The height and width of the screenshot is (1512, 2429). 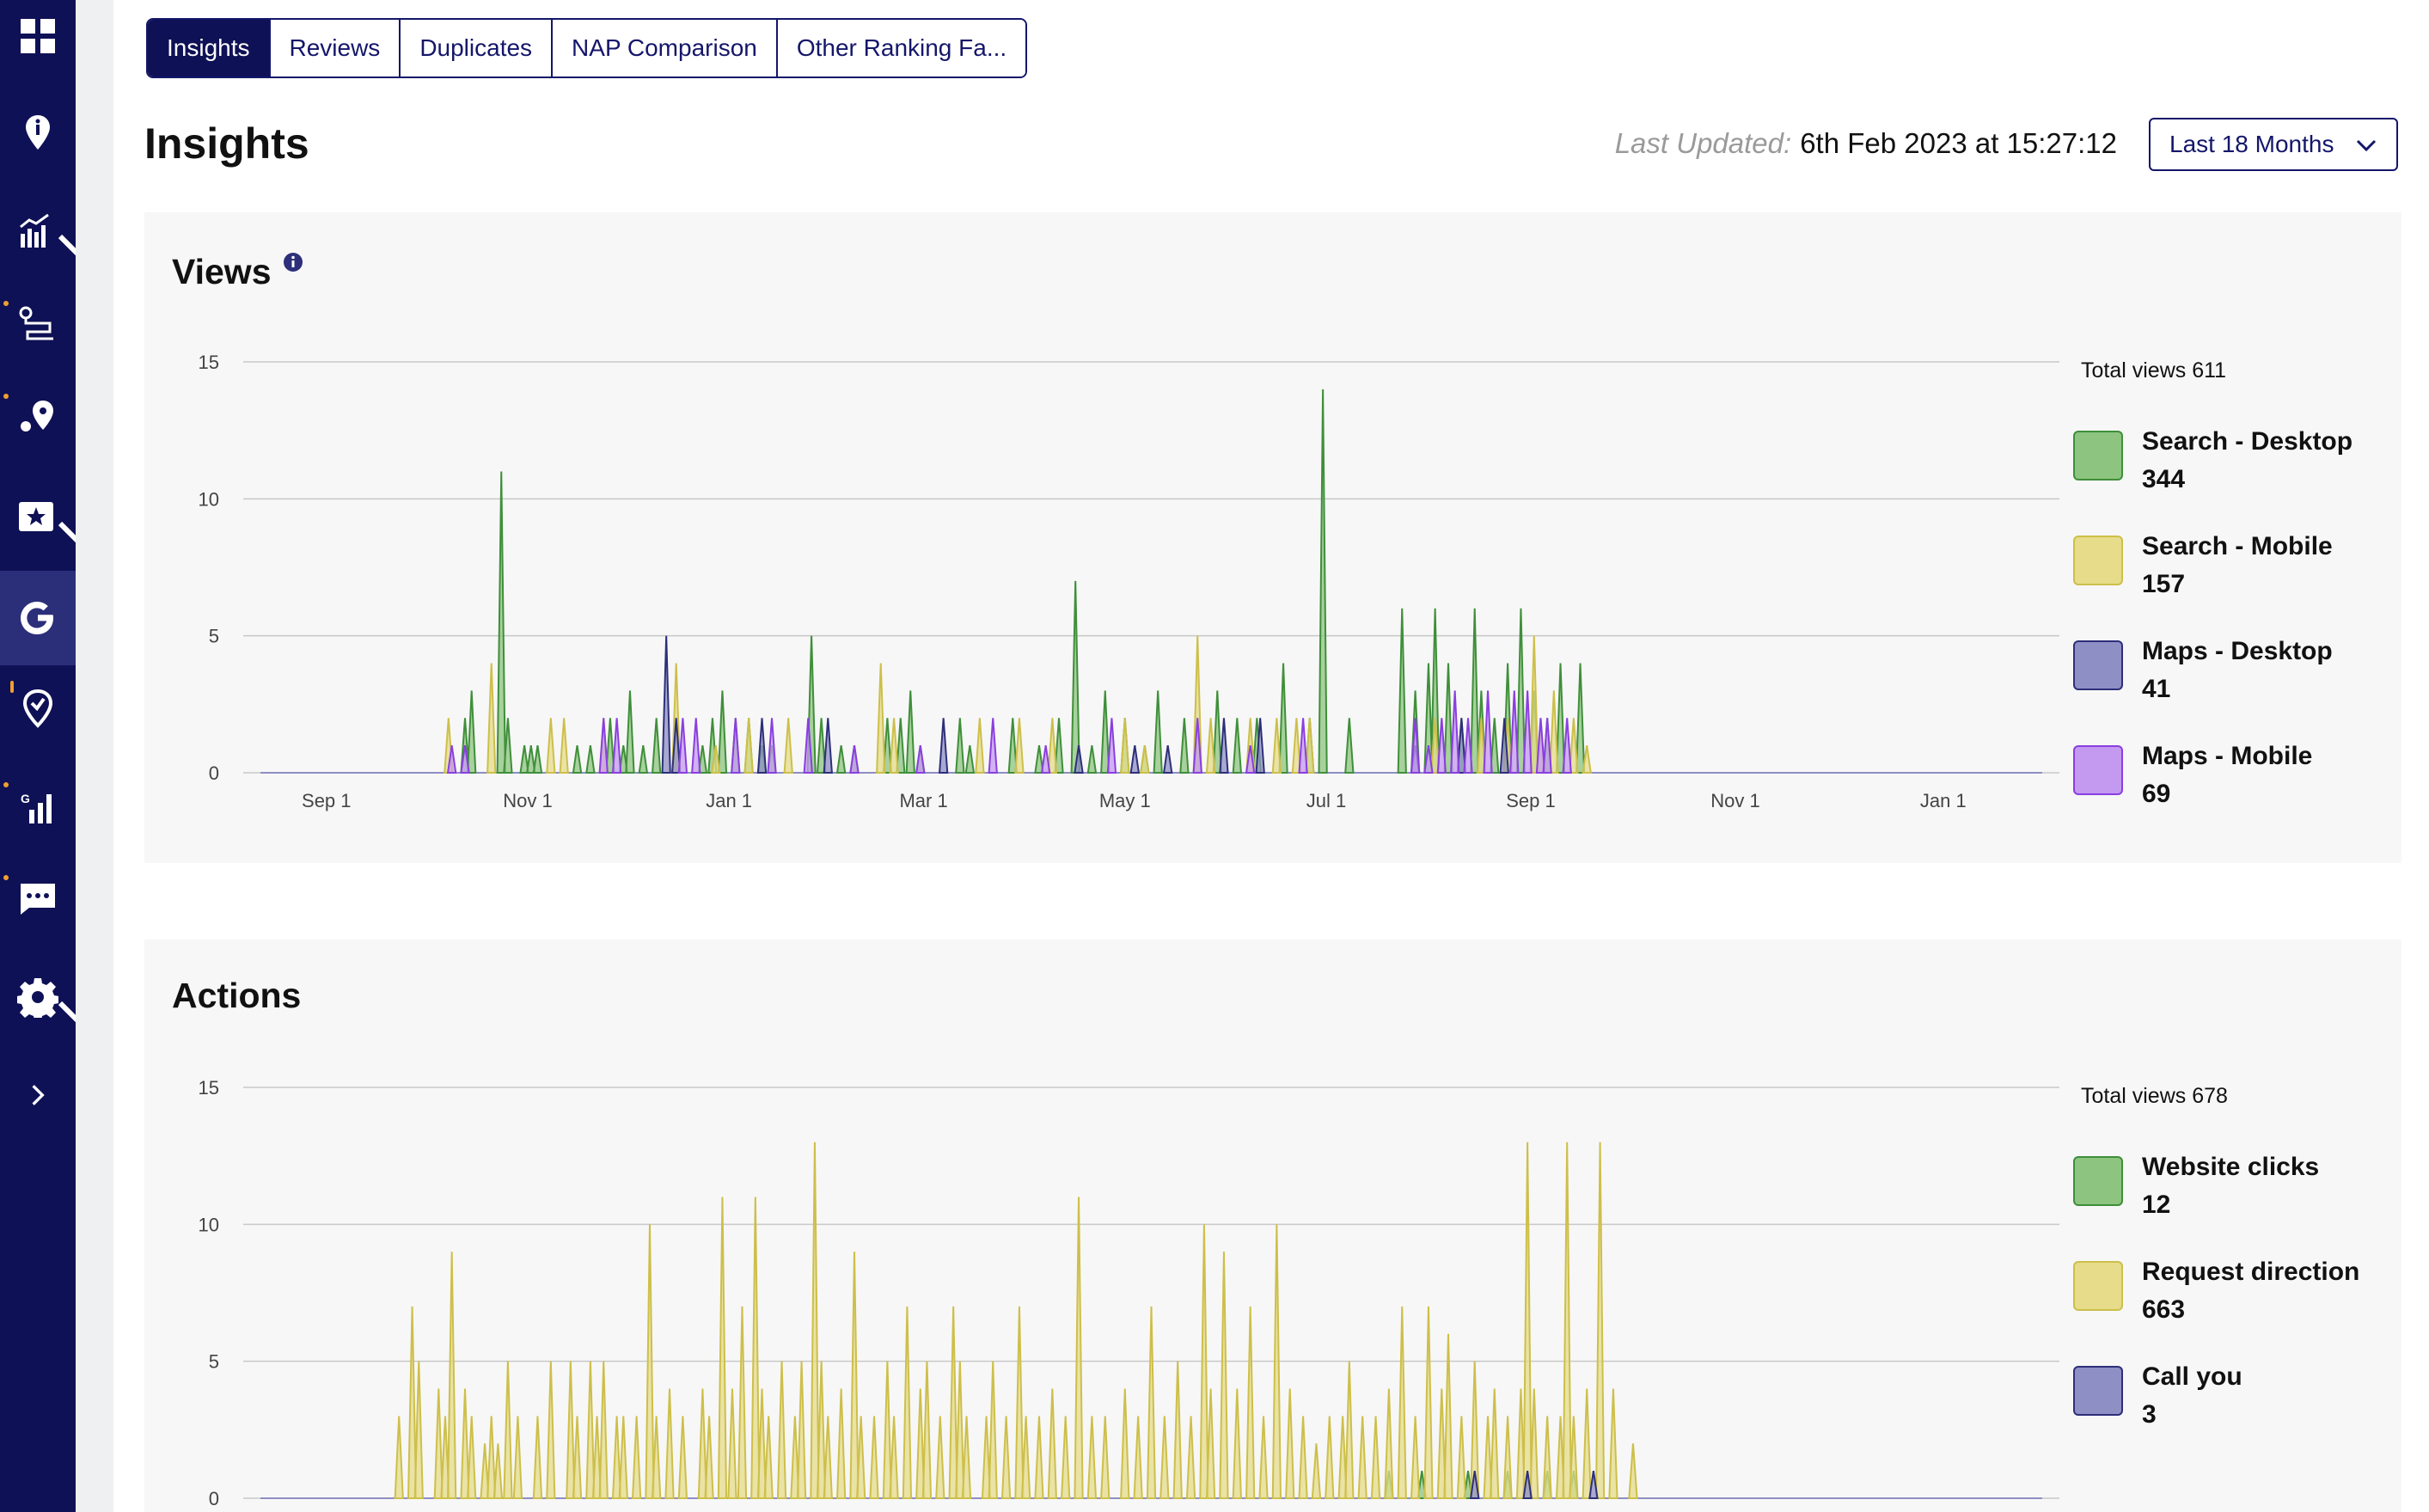 I want to click on tab-reviews: Reviews, so click(x=334, y=48).